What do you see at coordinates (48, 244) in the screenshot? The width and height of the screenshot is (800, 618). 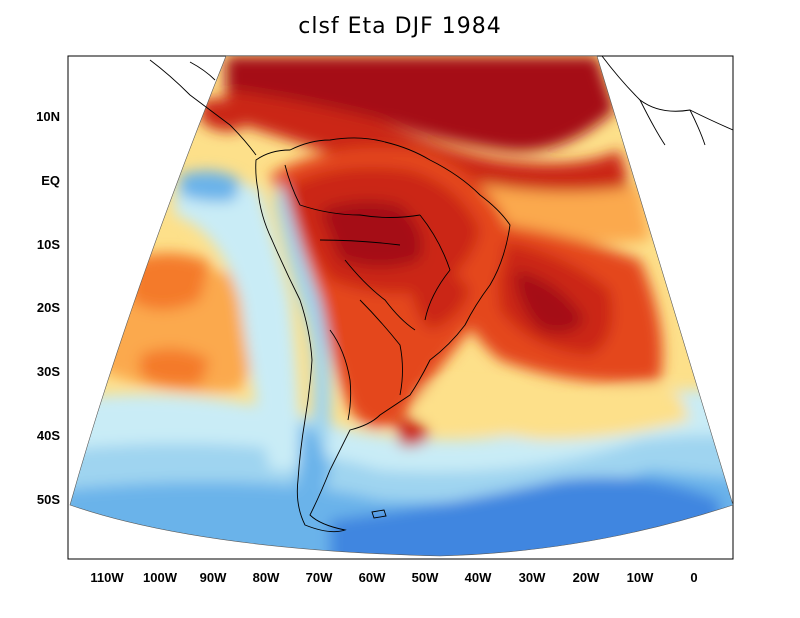 I see `y-tick-label: 10S` at bounding box center [48, 244].